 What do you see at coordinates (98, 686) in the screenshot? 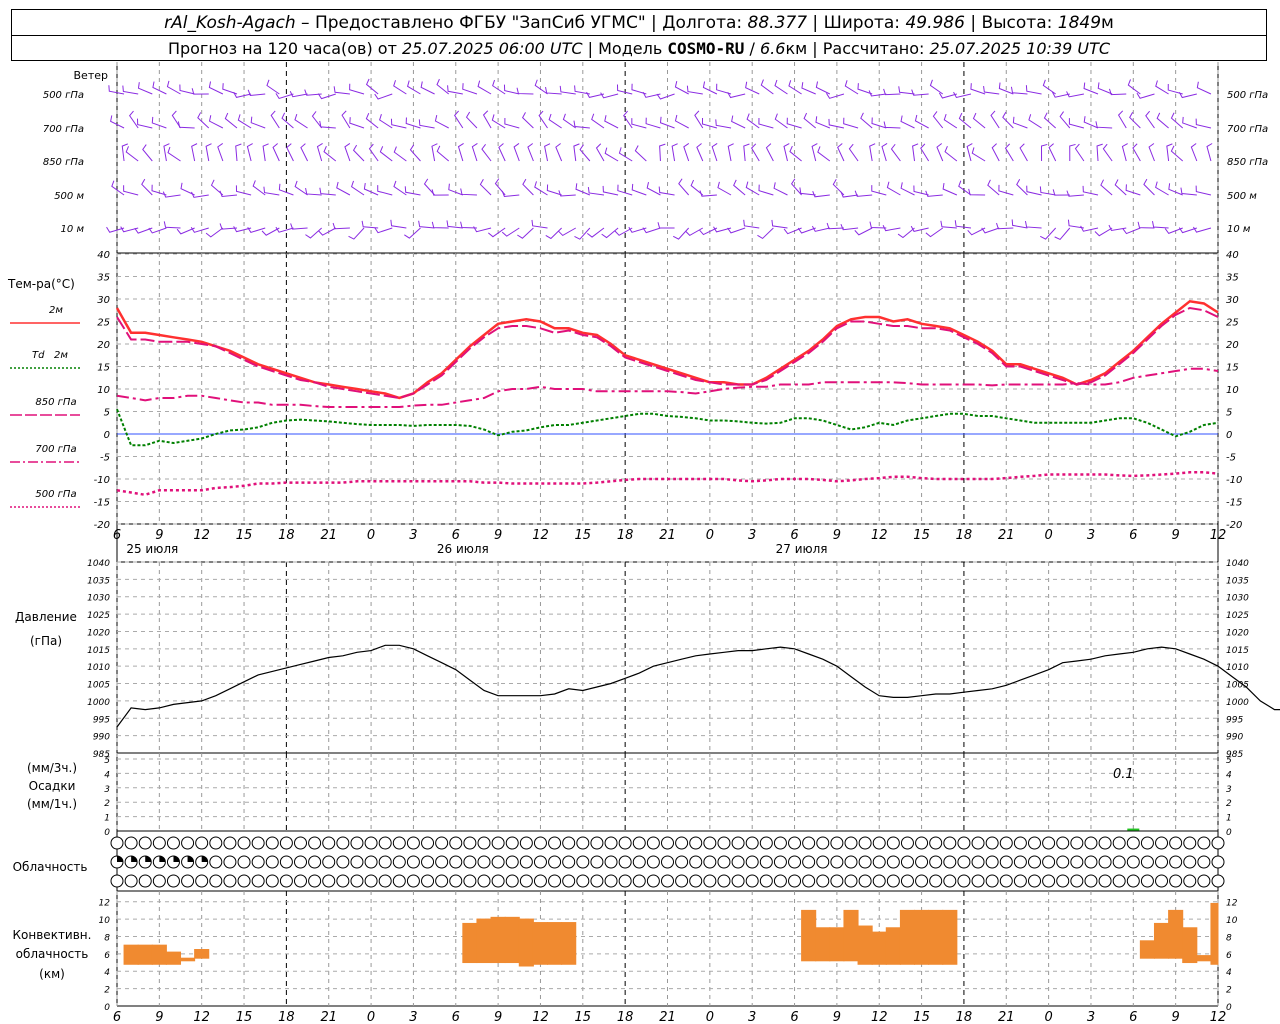
I see `pressure-y-tick: 1005` at bounding box center [98, 686].